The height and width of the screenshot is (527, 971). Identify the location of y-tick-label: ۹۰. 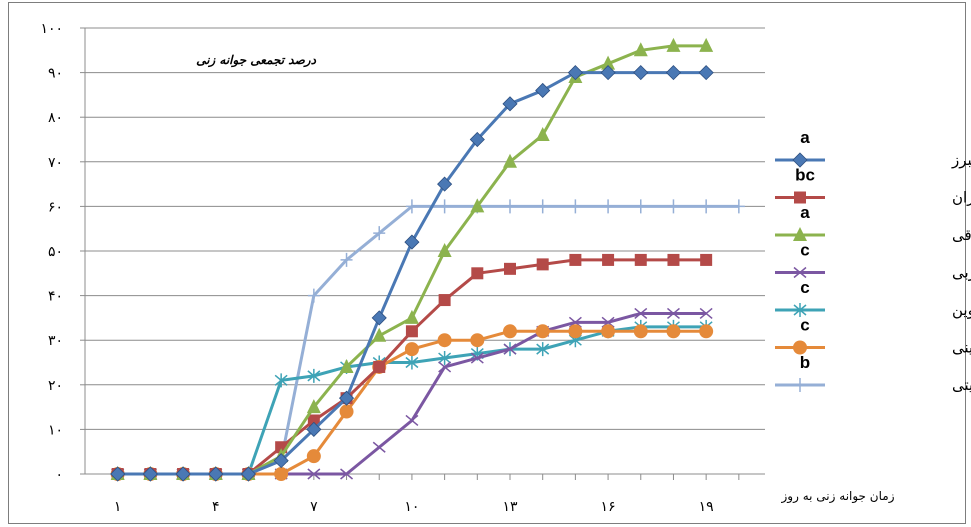
(55, 74).